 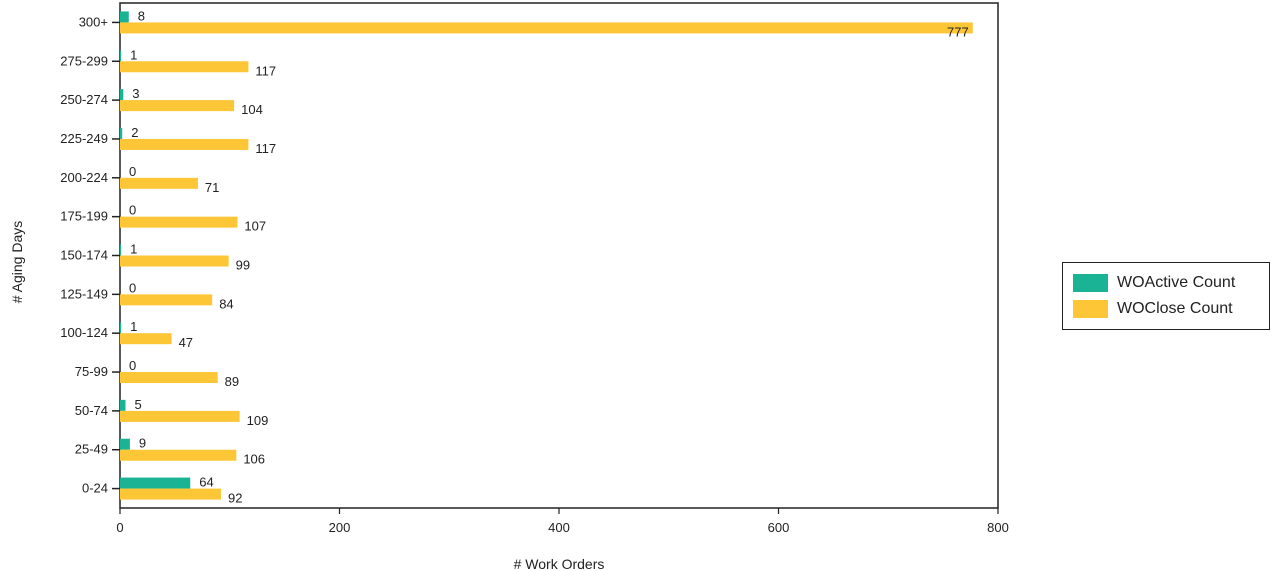 What do you see at coordinates (84, 99) in the screenshot?
I see `y-tick-label: 250-274` at bounding box center [84, 99].